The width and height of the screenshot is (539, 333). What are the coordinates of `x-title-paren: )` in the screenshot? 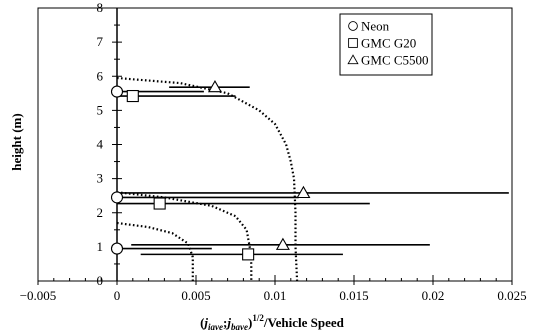 It's located at (250, 322).